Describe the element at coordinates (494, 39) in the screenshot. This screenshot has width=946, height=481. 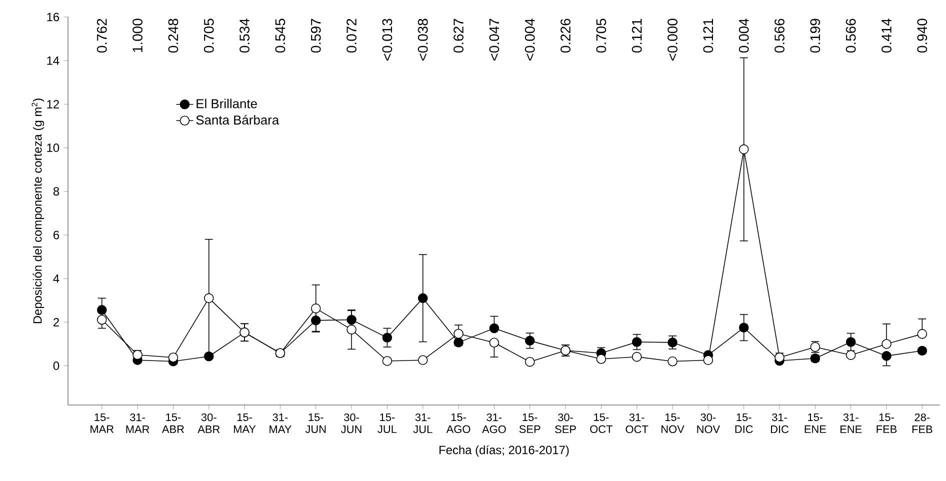
I see `annotation: <0.047` at that location.